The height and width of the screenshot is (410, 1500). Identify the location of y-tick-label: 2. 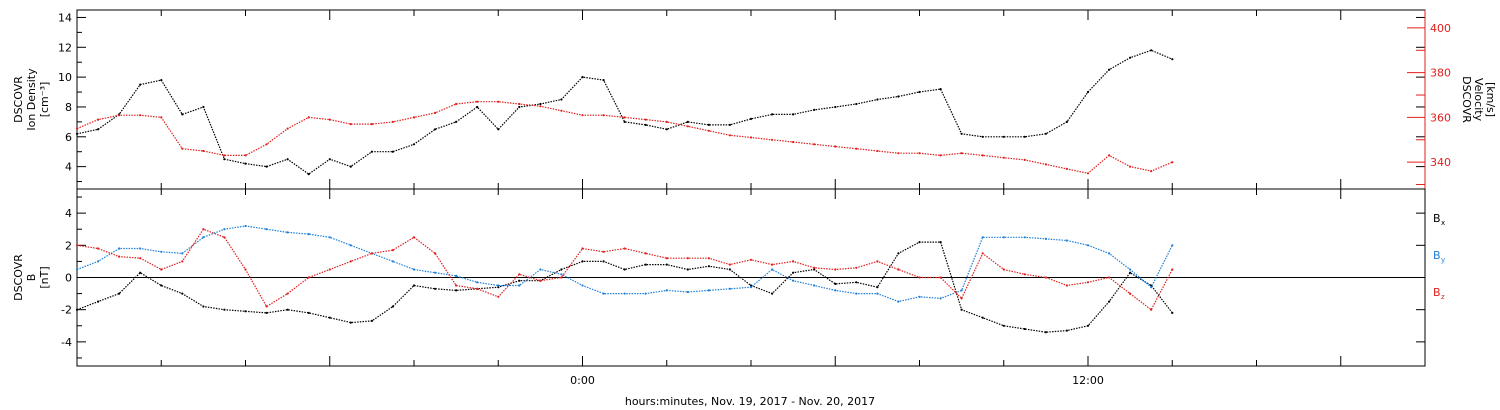
(68, 245).